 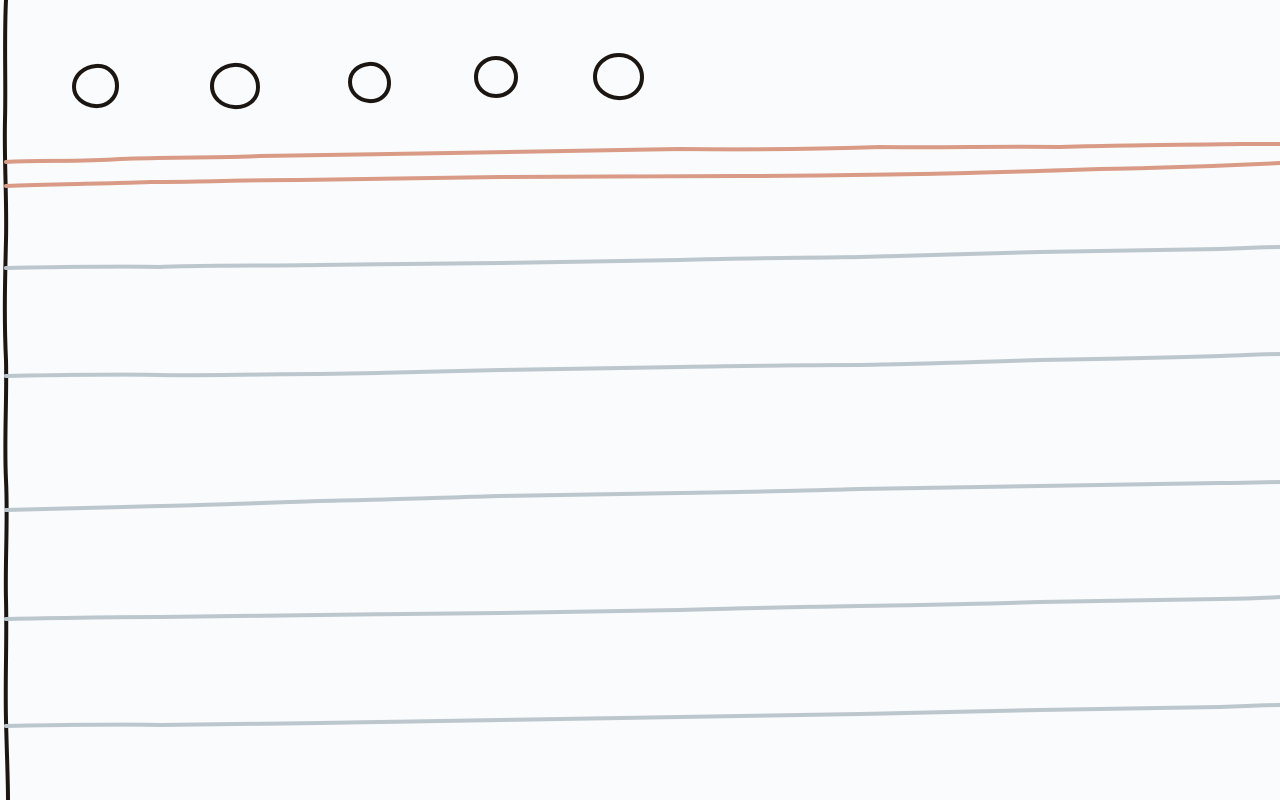 What do you see at coordinates (642, 153) in the screenshot?
I see `margin-rule-top` at bounding box center [642, 153].